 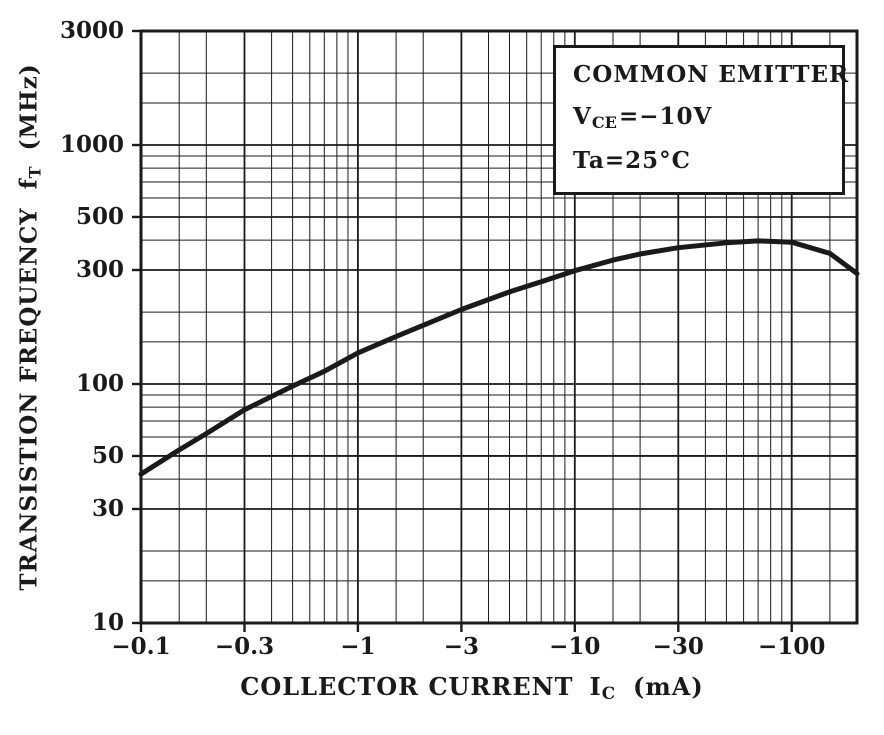 I want to click on x-tick-label: −3, so click(x=461, y=646).